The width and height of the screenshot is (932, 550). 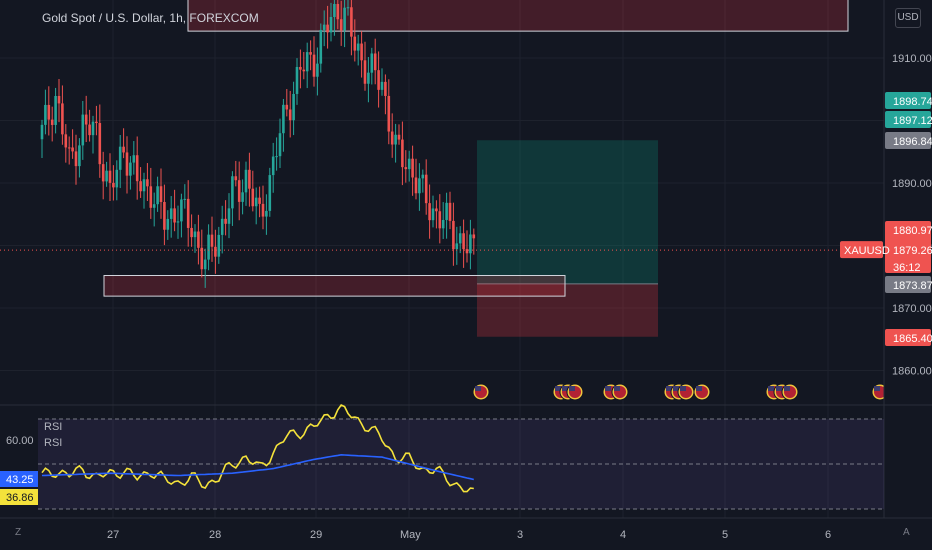 I want to click on time-tick-label: May, so click(x=410, y=535).